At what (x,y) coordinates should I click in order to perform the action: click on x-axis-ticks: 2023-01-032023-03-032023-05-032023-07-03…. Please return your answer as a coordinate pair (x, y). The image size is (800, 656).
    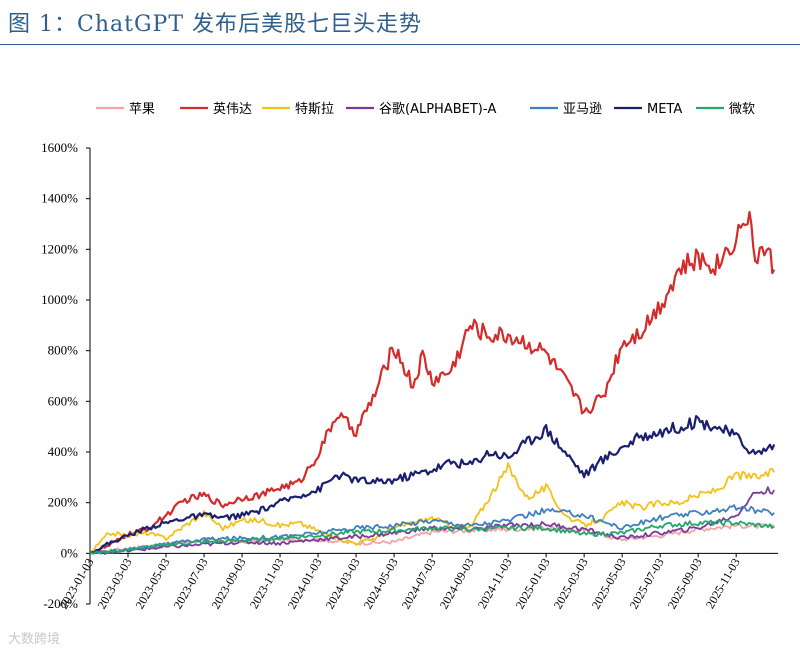
    Looking at the image, I should click on (399, 582).